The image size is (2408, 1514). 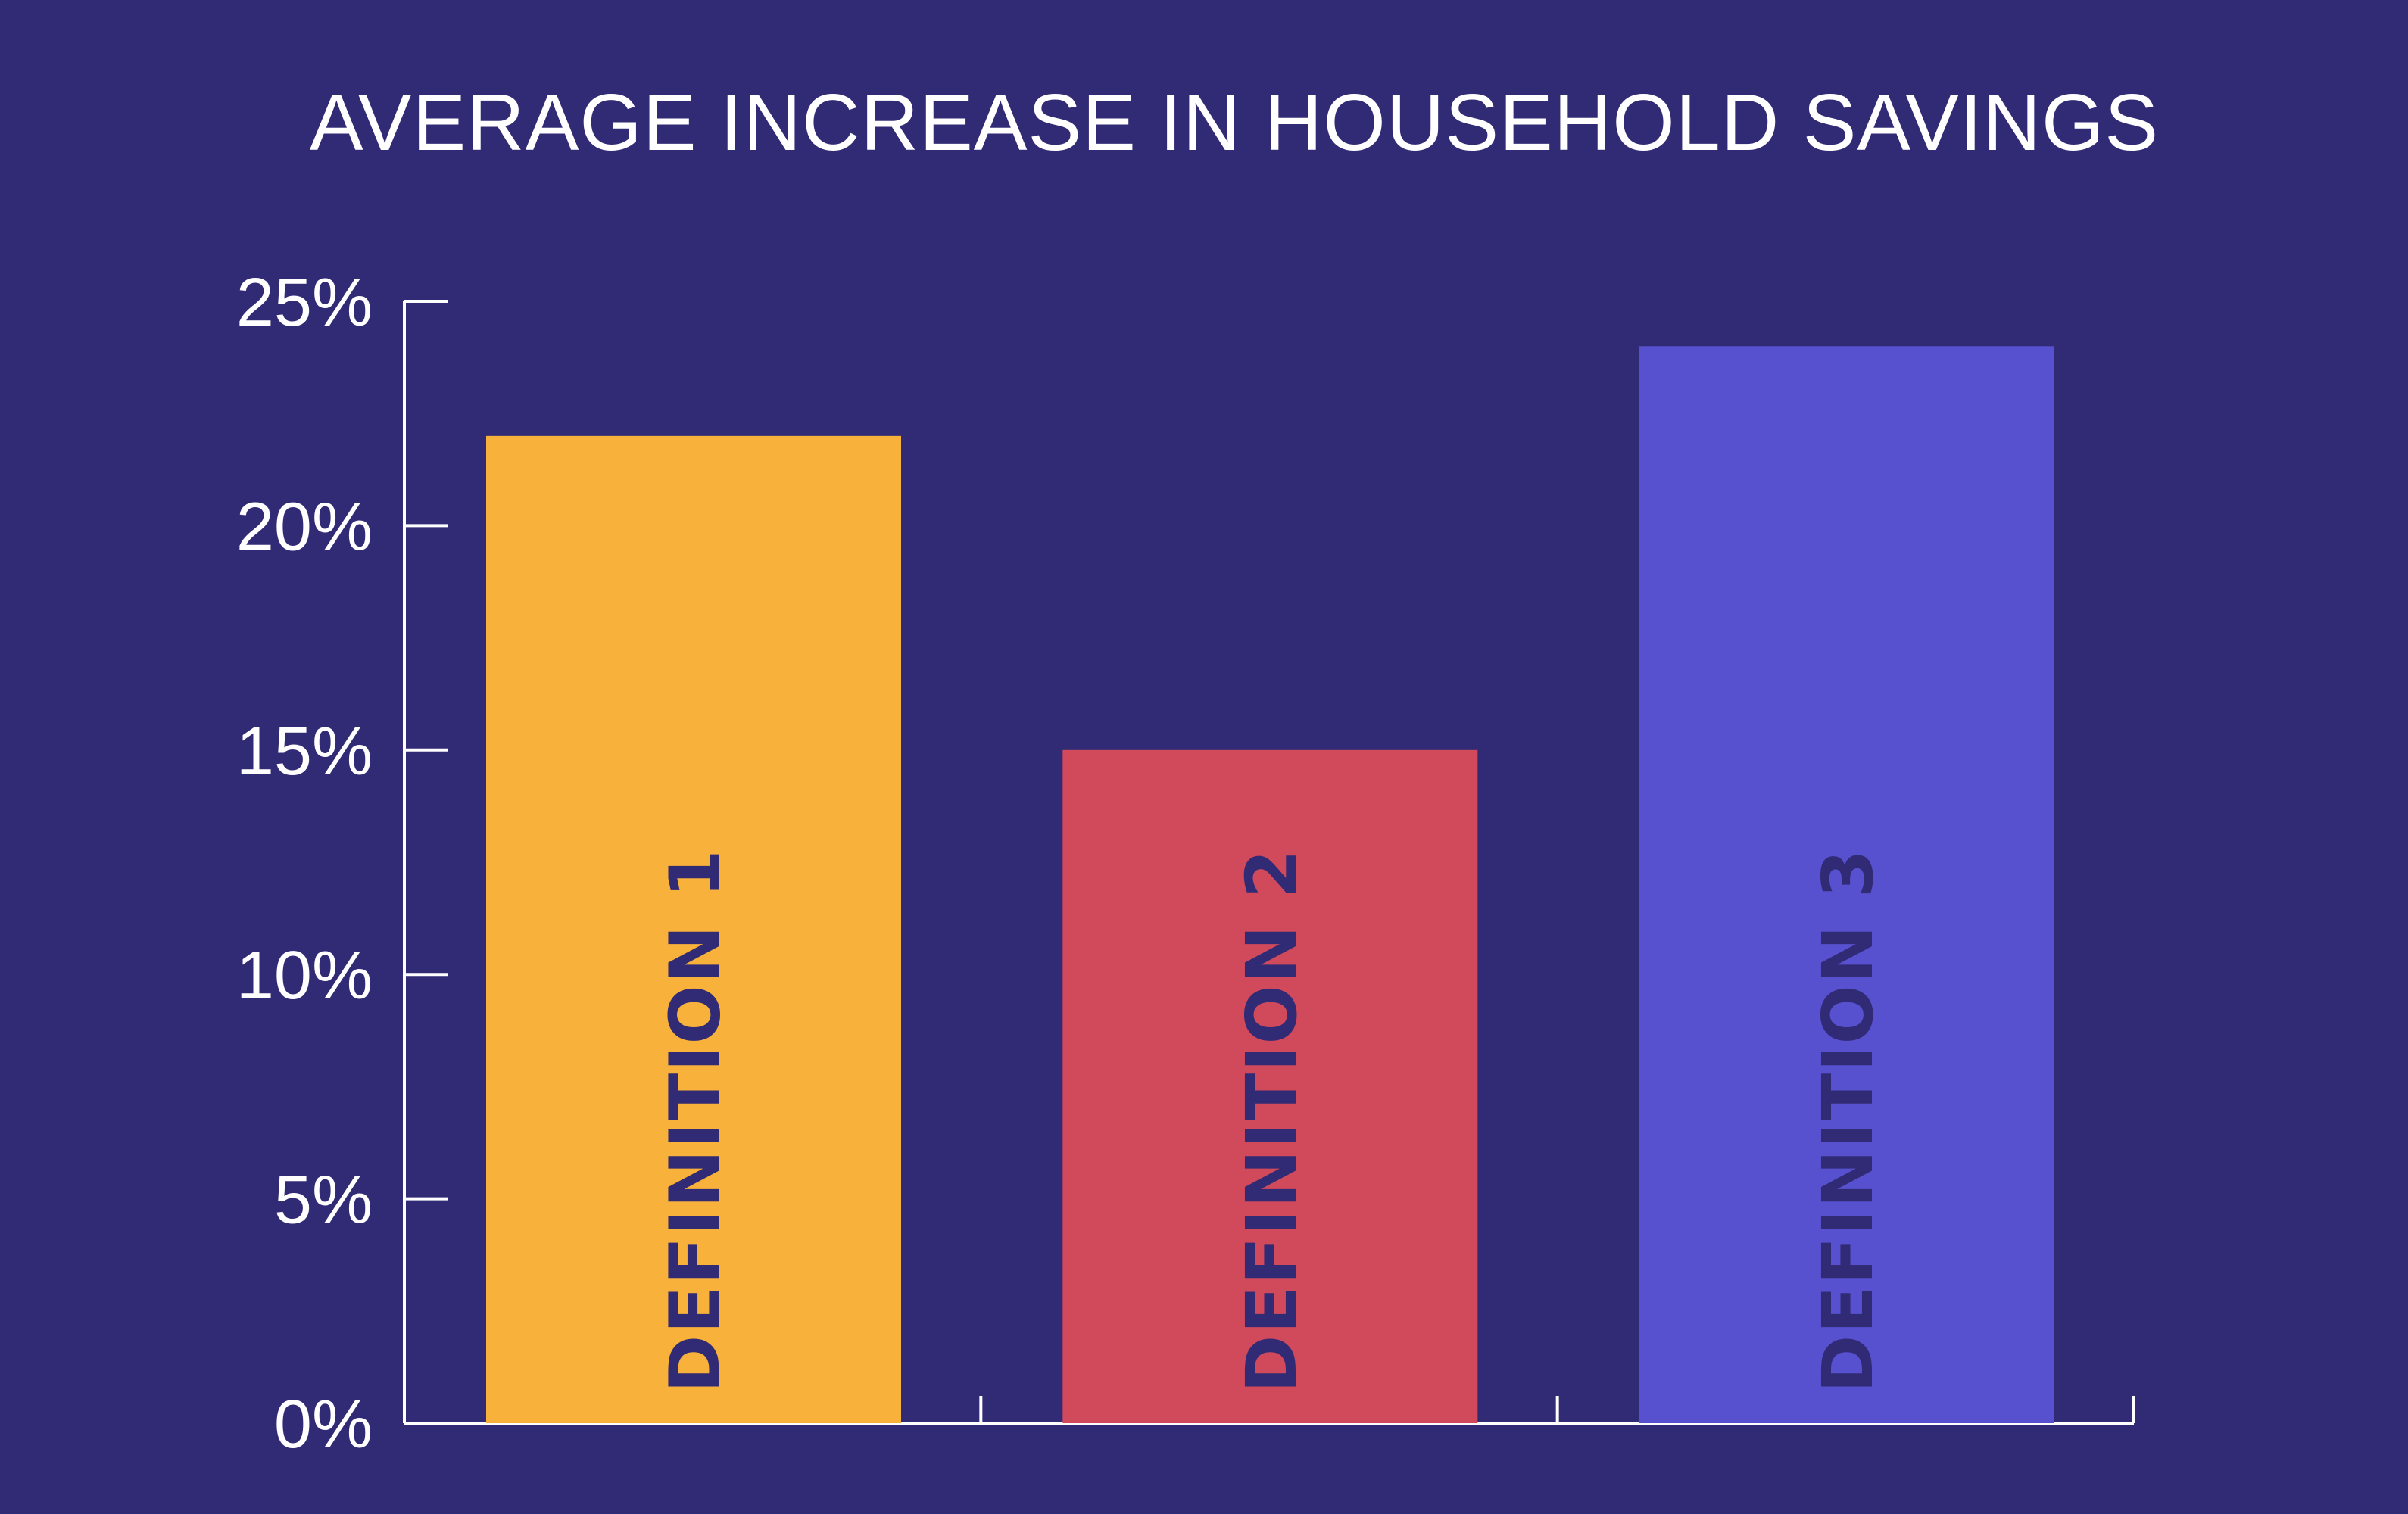 I want to click on chart-title: AVERAGE INCREASE IN HOUSEHOLD SAVINGS, so click(x=1234, y=122).